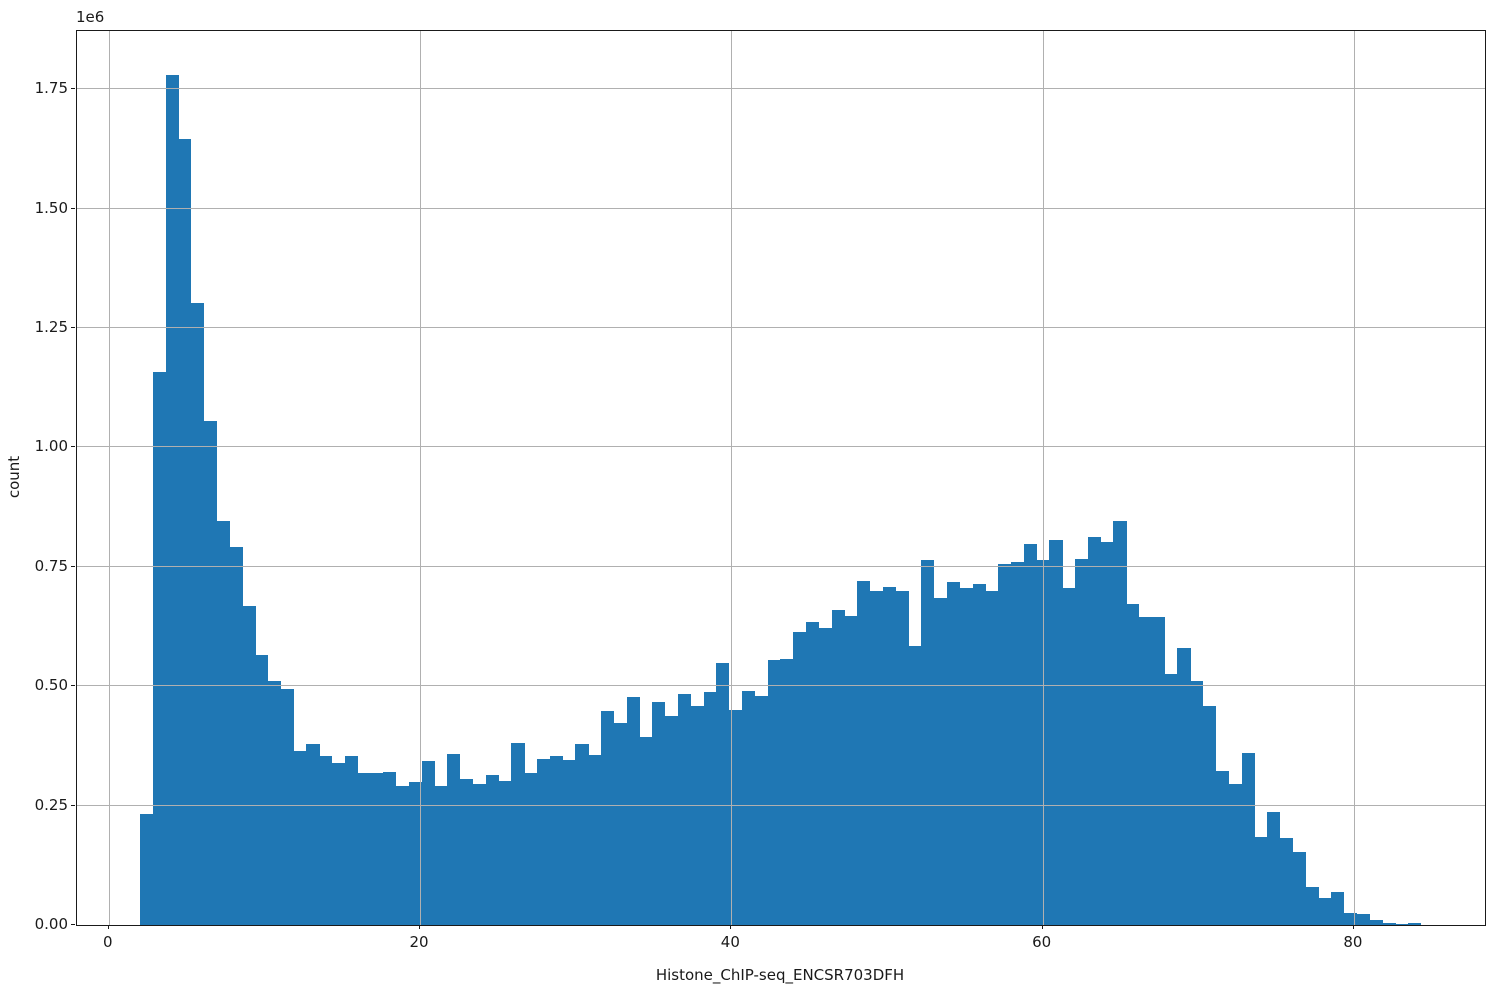 This screenshot has width=1500, height=1000. I want to click on x-tick-label: 0, so click(107, 942).